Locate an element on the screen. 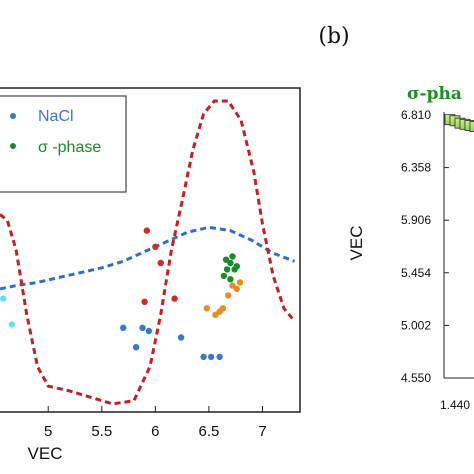 This screenshot has height=474, width=474. y-tick-label-b-5: 4.550 is located at coordinates (416, 378).